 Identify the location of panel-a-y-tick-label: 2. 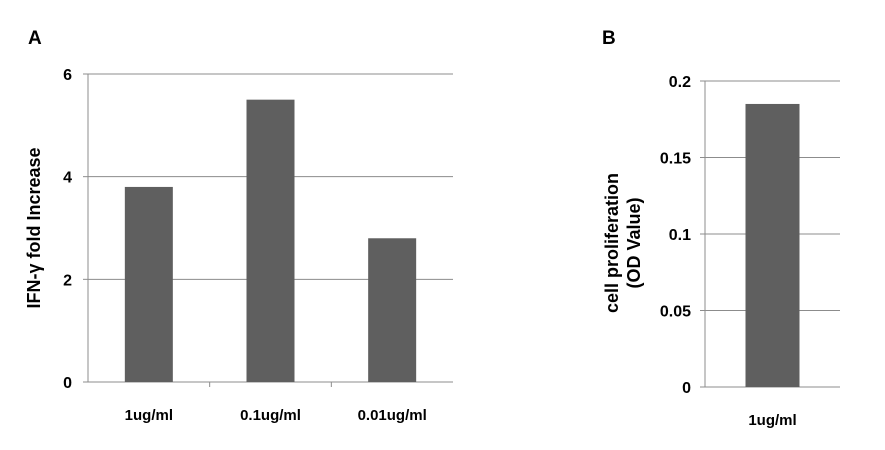
(67, 280).